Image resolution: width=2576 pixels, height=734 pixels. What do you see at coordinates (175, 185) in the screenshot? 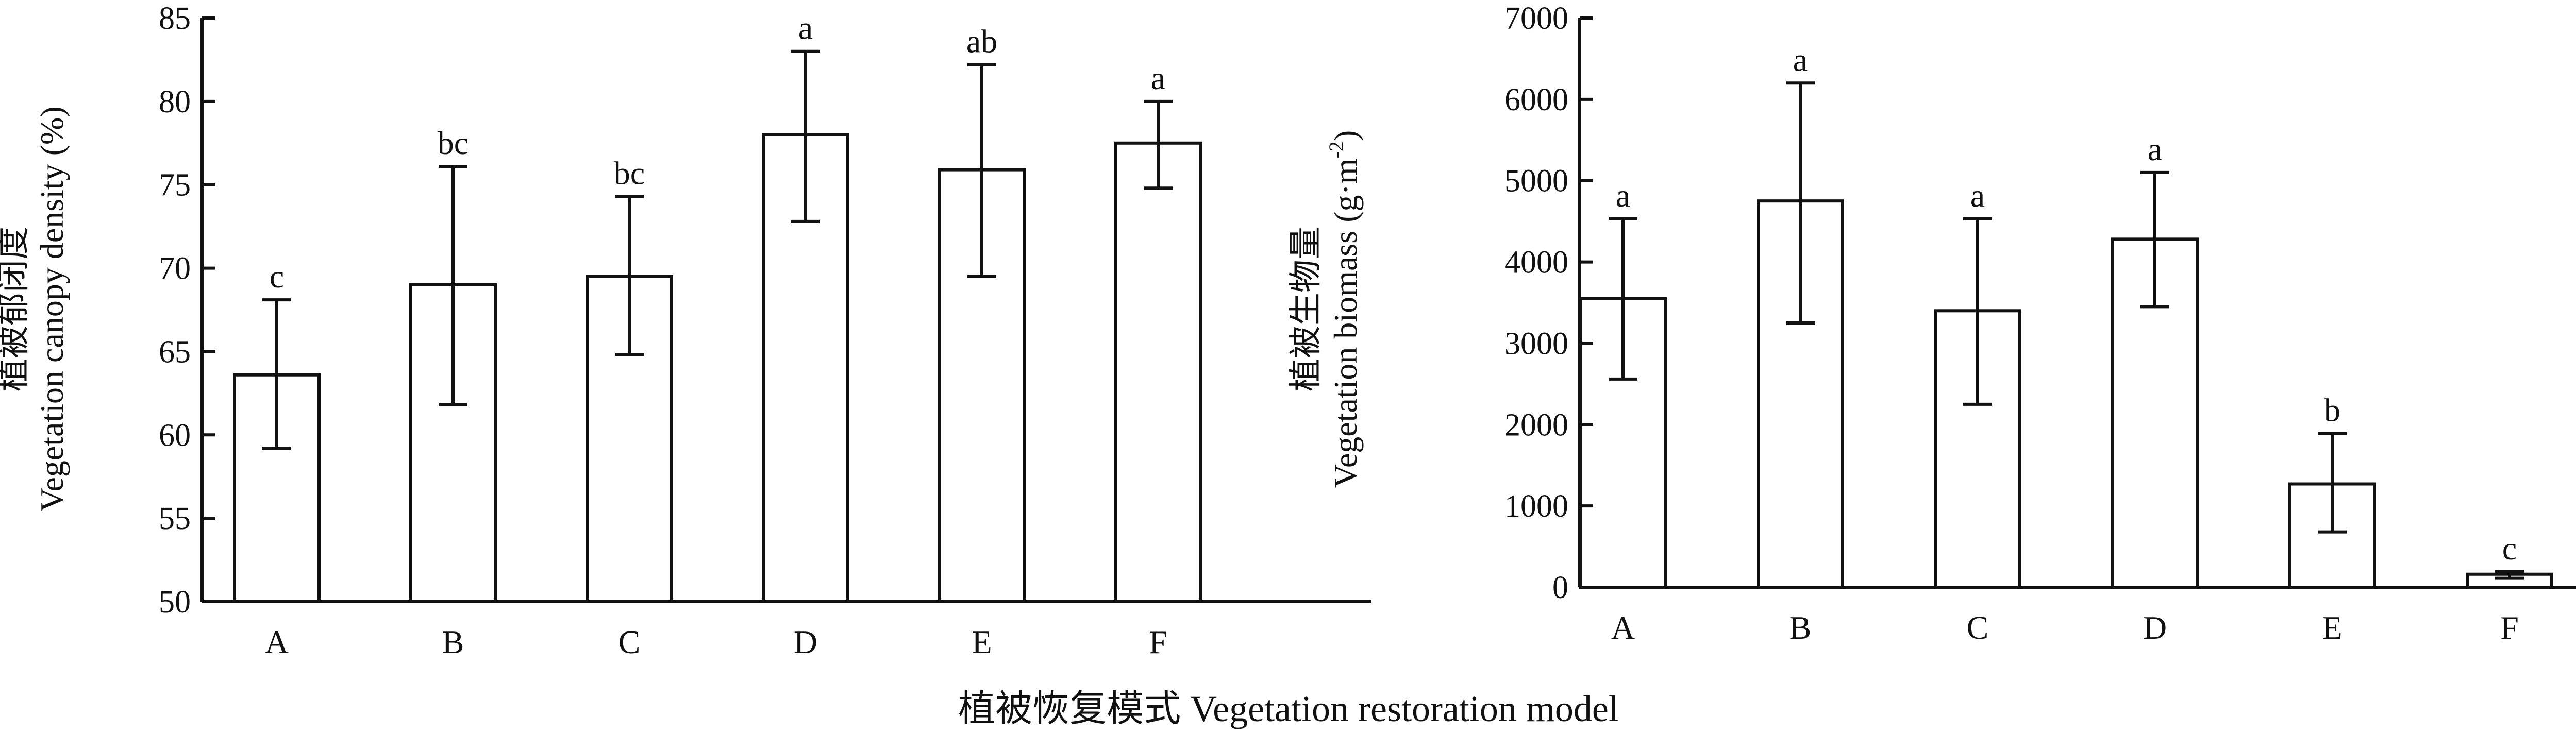
I see `canopy-y-tick-label: 75` at bounding box center [175, 185].